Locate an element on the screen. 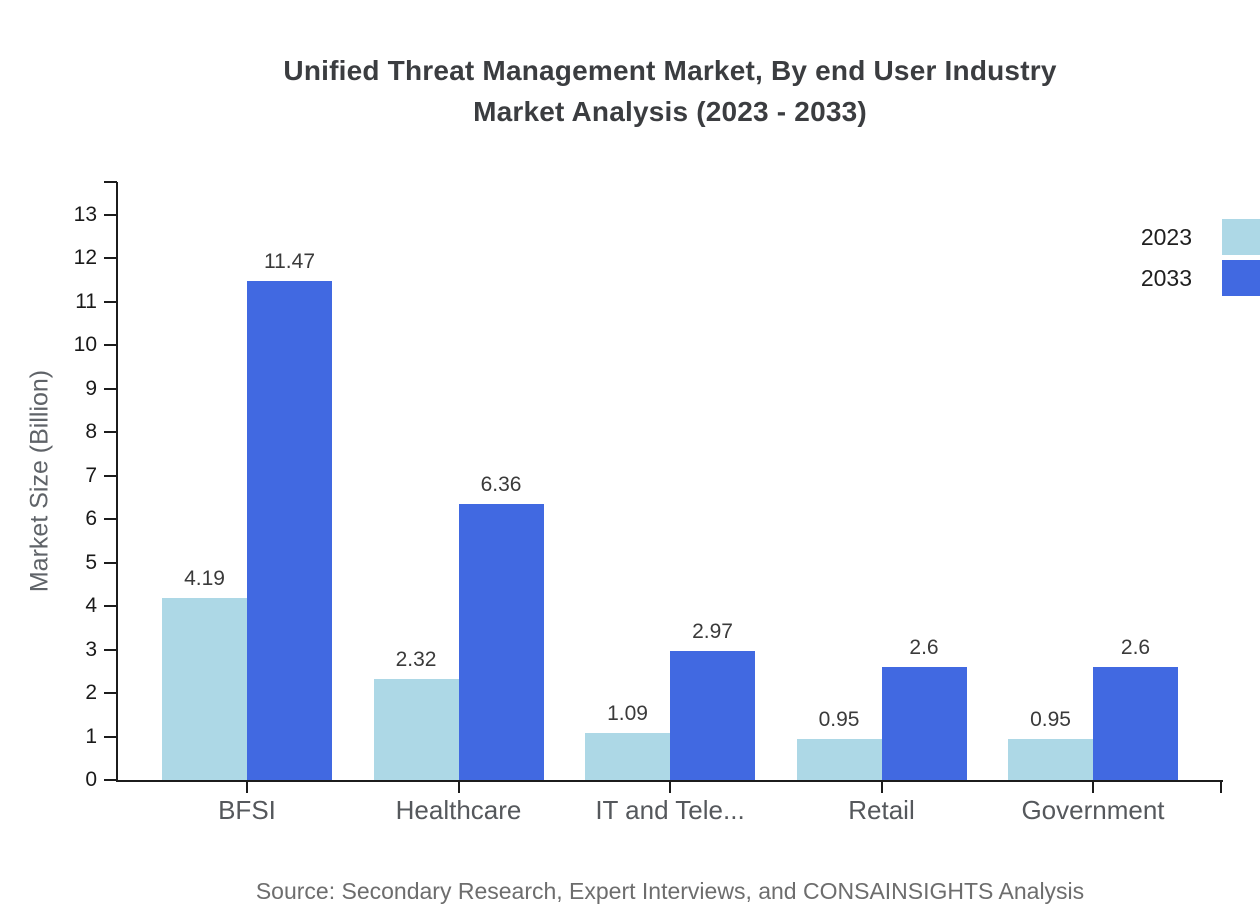 The height and width of the screenshot is (920, 1260). legend-item-2023: 2023 is located at coordinates (1140, 237).